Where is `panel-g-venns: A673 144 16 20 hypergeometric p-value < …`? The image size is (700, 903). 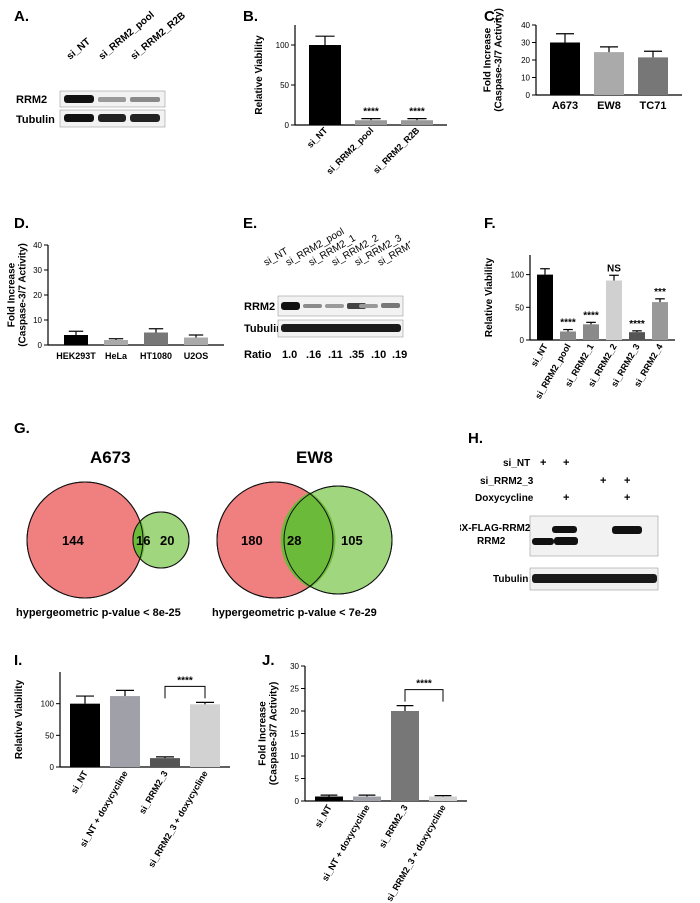
panel-g-venns: A673 144 16 20 hypergeometric p-value < … is located at coordinates (204, 533).